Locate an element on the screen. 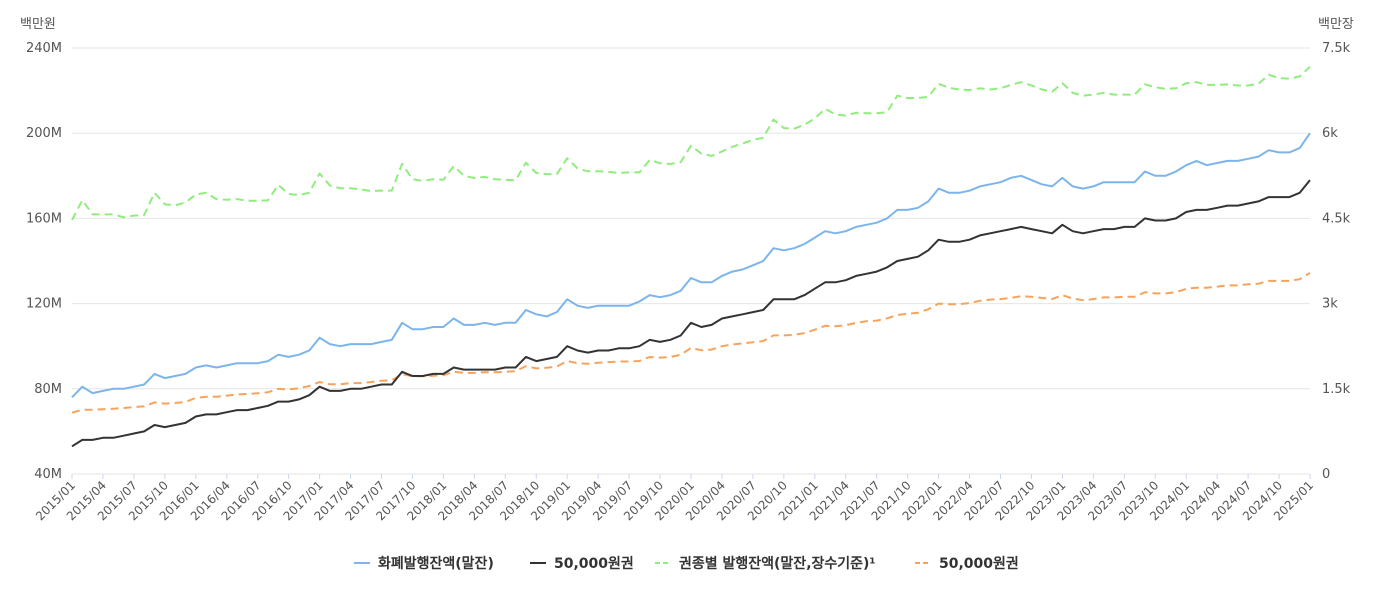 This screenshot has width=1400, height=606. right-tick-label: 7.5k is located at coordinates (1336, 48).